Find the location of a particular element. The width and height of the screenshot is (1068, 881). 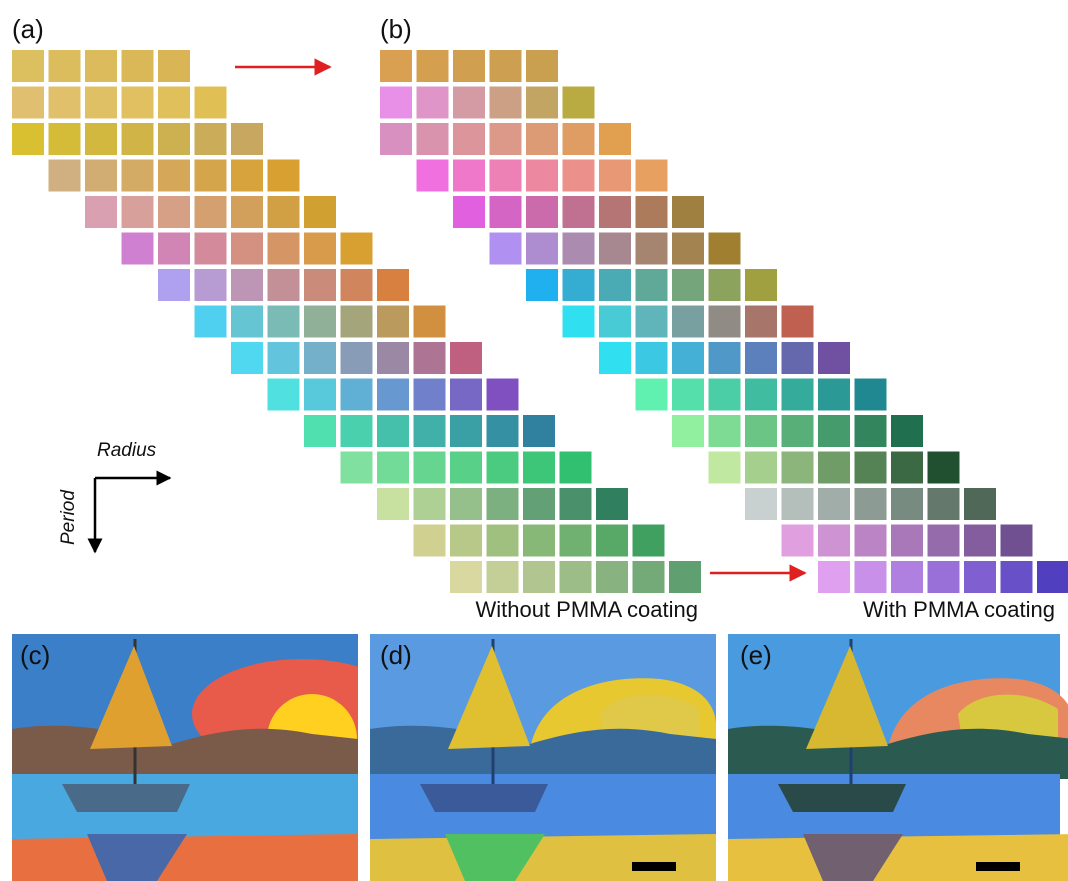

painting is located at coordinates (543, 757).